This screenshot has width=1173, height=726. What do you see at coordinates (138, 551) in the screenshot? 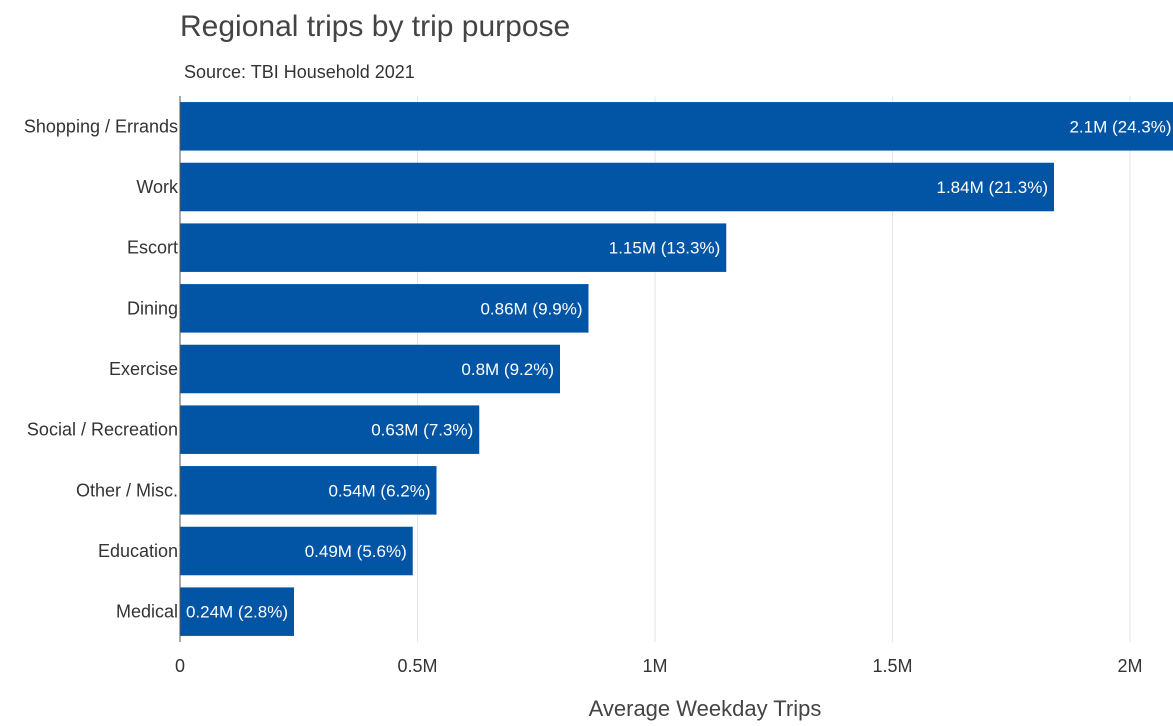
I see `category-label: Education` at bounding box center [138, 551].